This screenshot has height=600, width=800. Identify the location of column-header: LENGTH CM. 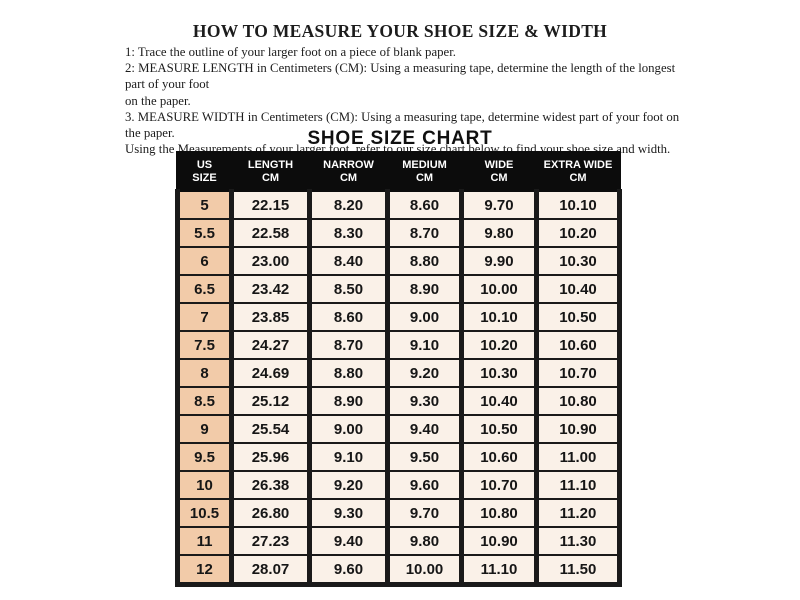
(270, 171).